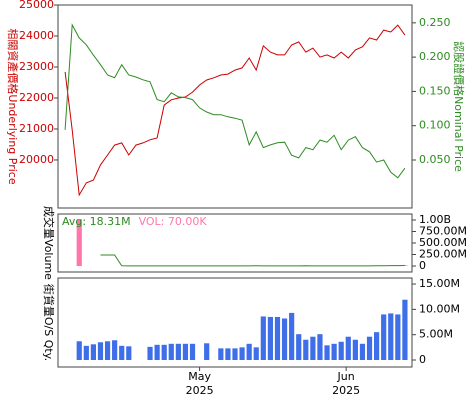 This screenshot has height=400, width=475. Describe the element at coordinates (435, 22) in the screenshot. I see `y2-tick-label: 0.250` at that location.